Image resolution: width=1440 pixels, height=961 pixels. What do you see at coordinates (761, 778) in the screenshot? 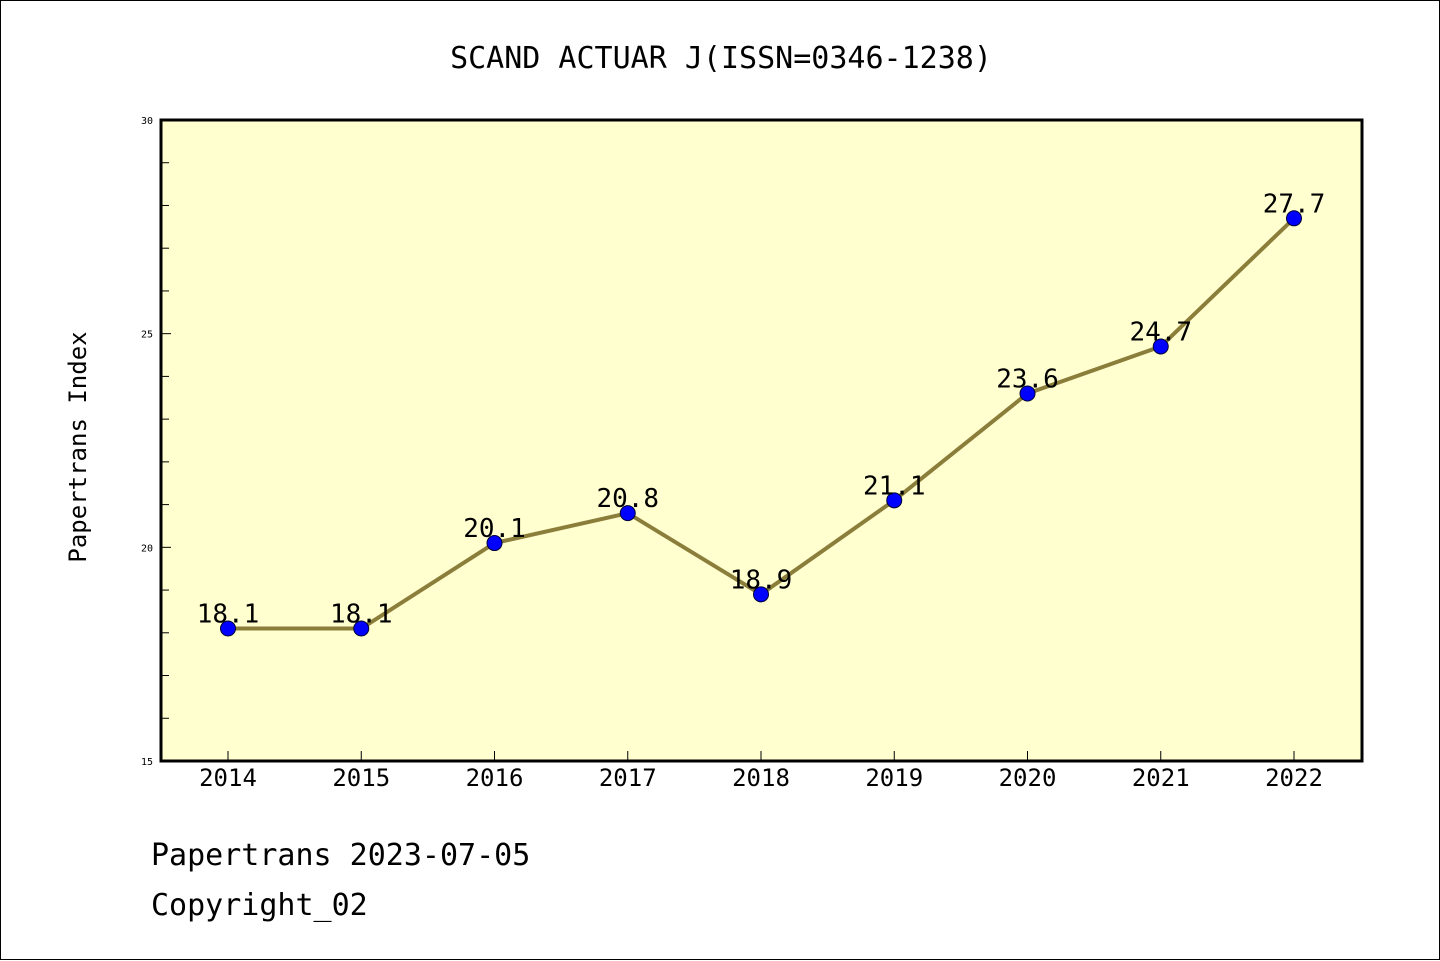
I see `x-tick-label: 2018` at bounding box center [761, 778].